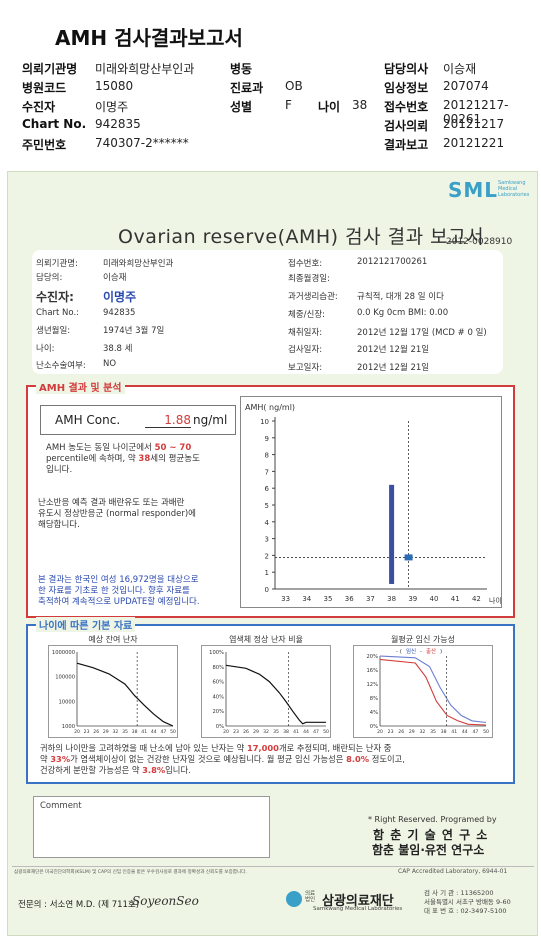  I want to click on x-tick-label: 42, so click(476, 599).